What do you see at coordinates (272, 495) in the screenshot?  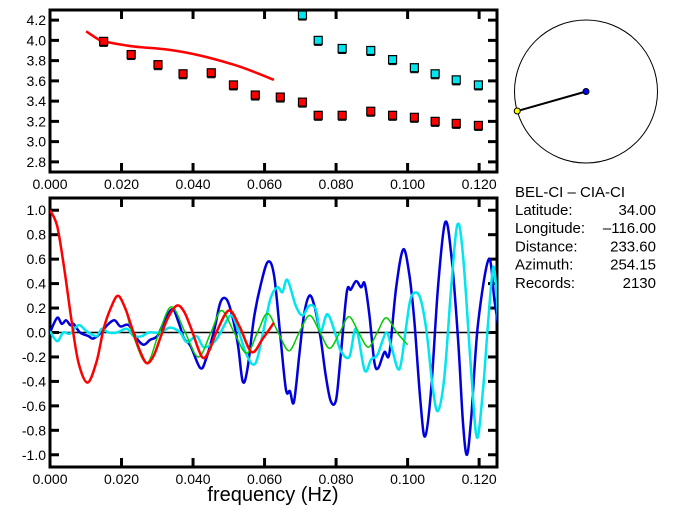 I see `x-axis-label: frequency (Hz)` at bounding box center [272, 495].